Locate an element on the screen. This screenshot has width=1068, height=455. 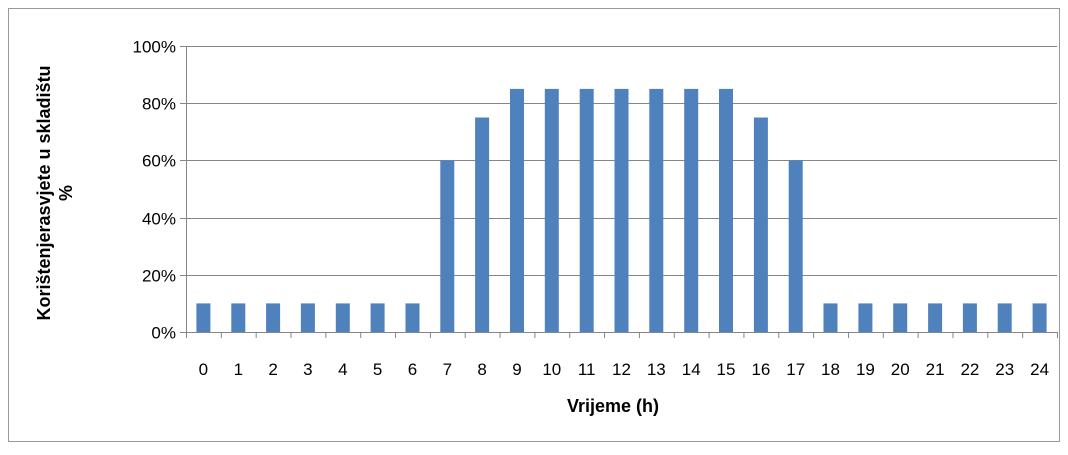
x-tick-label: 9 is located at coordinates (516, 369).